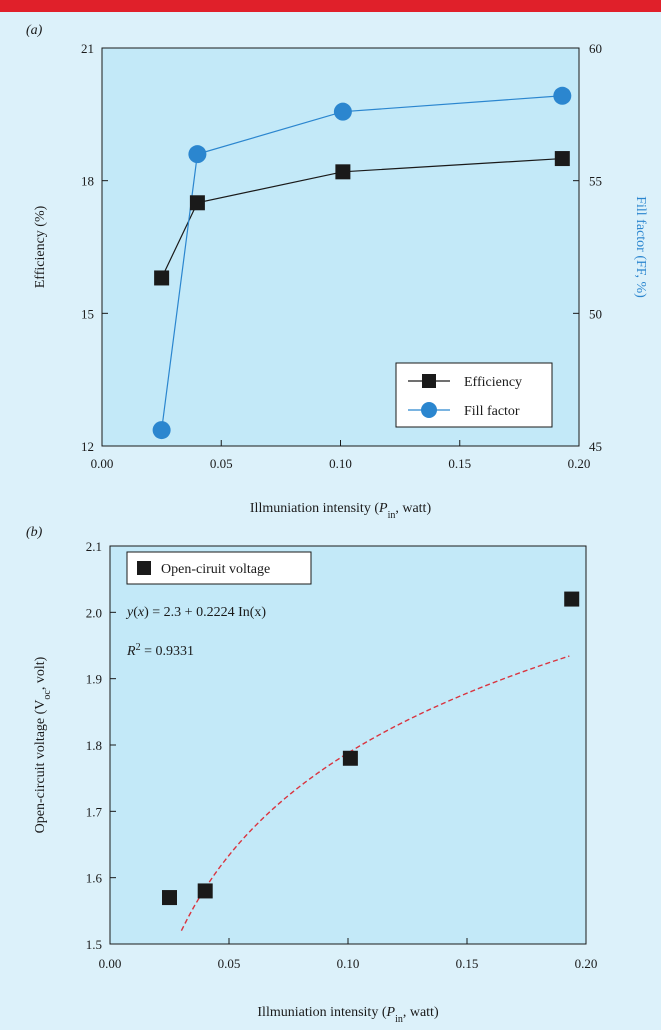 The height and width of the screenshot is (1030, 661). I want to click on legend-a, so click(474, 395).